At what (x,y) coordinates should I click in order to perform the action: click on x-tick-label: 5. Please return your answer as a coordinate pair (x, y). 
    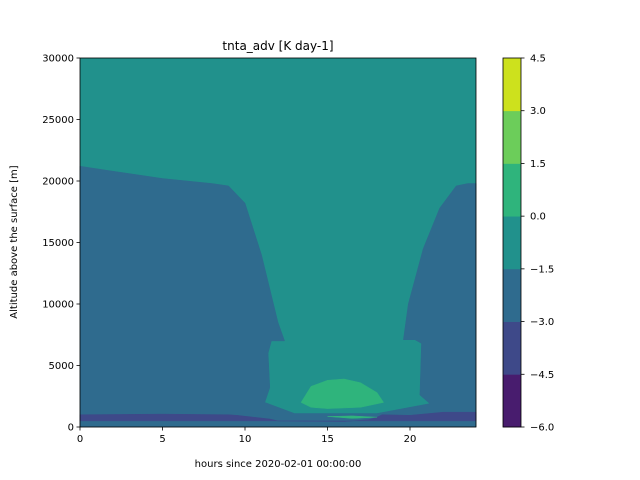
    Looking at the image, I should click on (162, 439).